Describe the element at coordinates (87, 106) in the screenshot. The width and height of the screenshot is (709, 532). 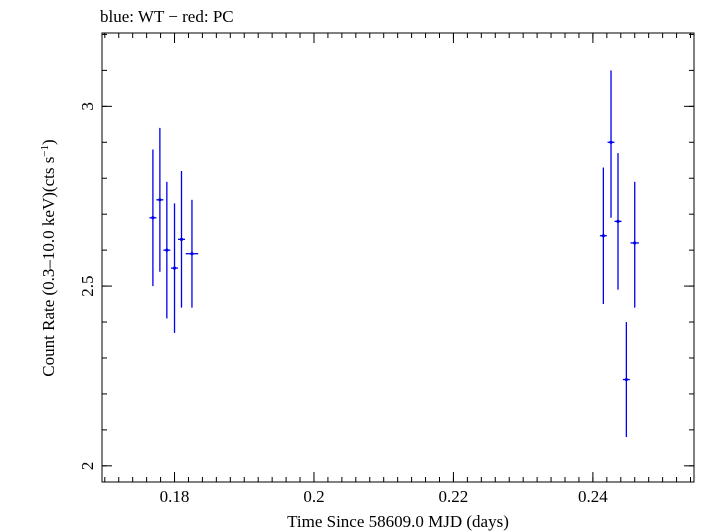
I see `y-tick-label: 3` at that location.